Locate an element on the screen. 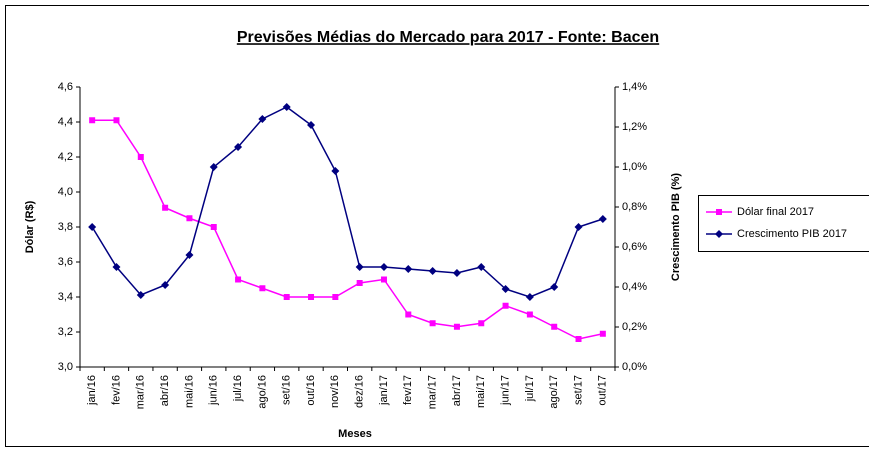 This screenshot has height=453, width=869. x-tick-label: jan/17 is located at coordinates (384, 390).